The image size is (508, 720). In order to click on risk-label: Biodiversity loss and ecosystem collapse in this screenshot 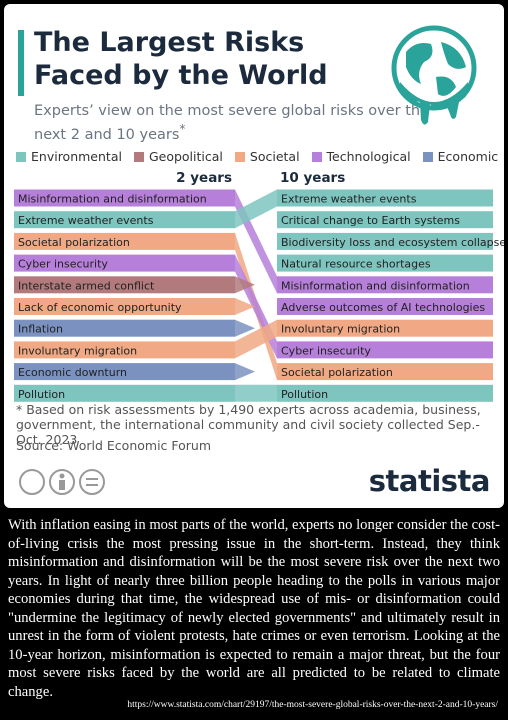, I will do `click(392, 242)`.